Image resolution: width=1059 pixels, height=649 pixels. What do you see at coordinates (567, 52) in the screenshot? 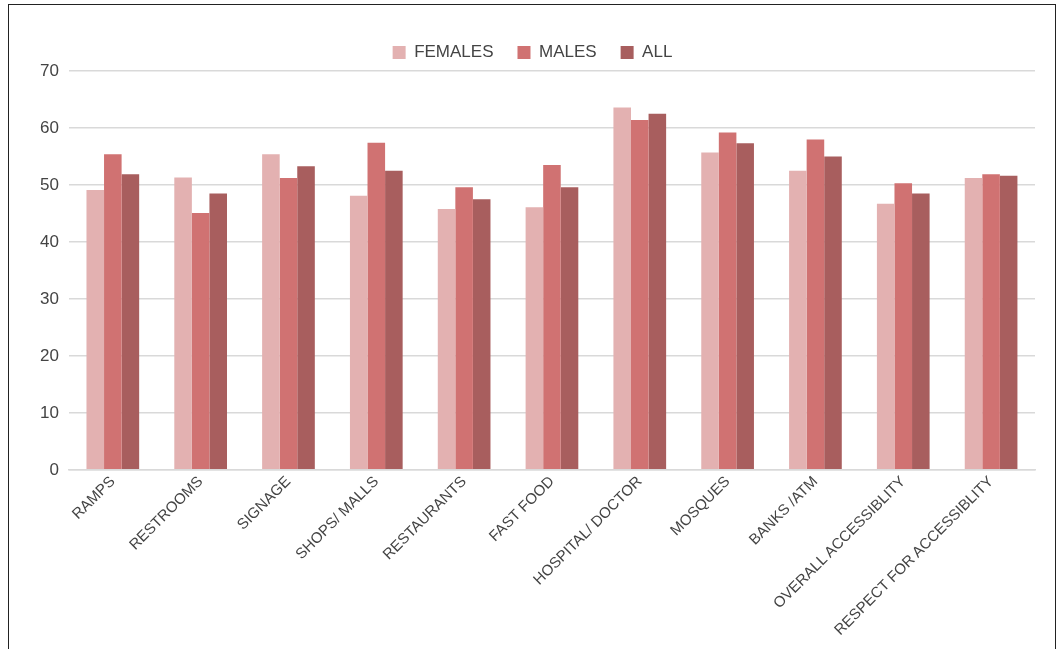
I see `legend-label: MALES` at bounding box center [567, 52].